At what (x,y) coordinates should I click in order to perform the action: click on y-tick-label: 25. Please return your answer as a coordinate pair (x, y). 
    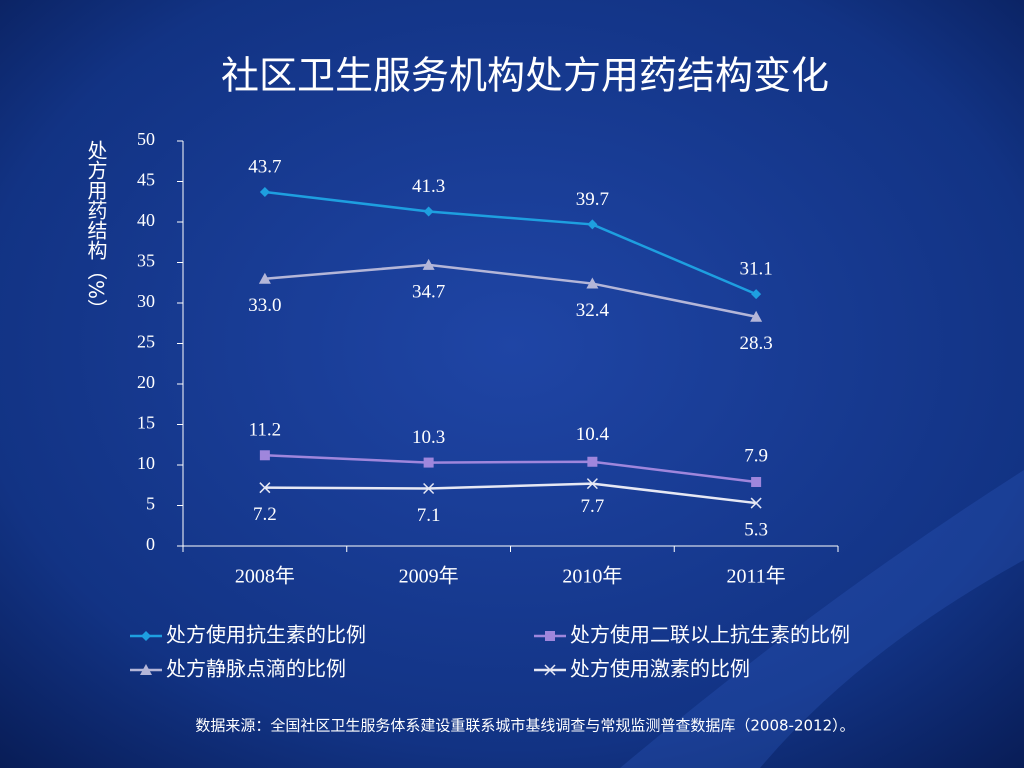
    Looking at the image, I should click on (146, 342).